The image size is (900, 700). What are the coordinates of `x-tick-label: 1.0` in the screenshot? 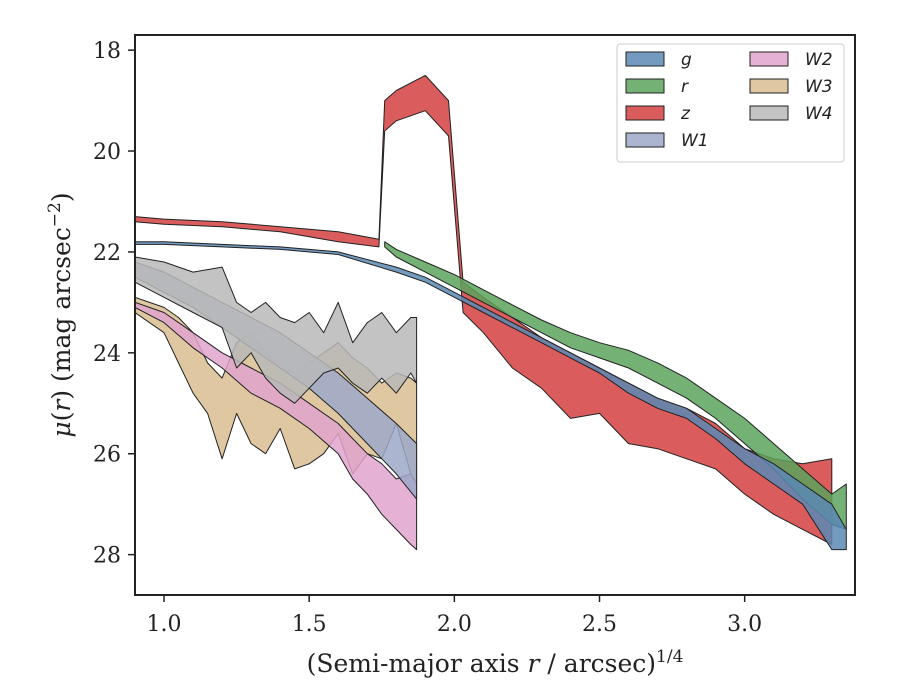 It's located at (164, 624).